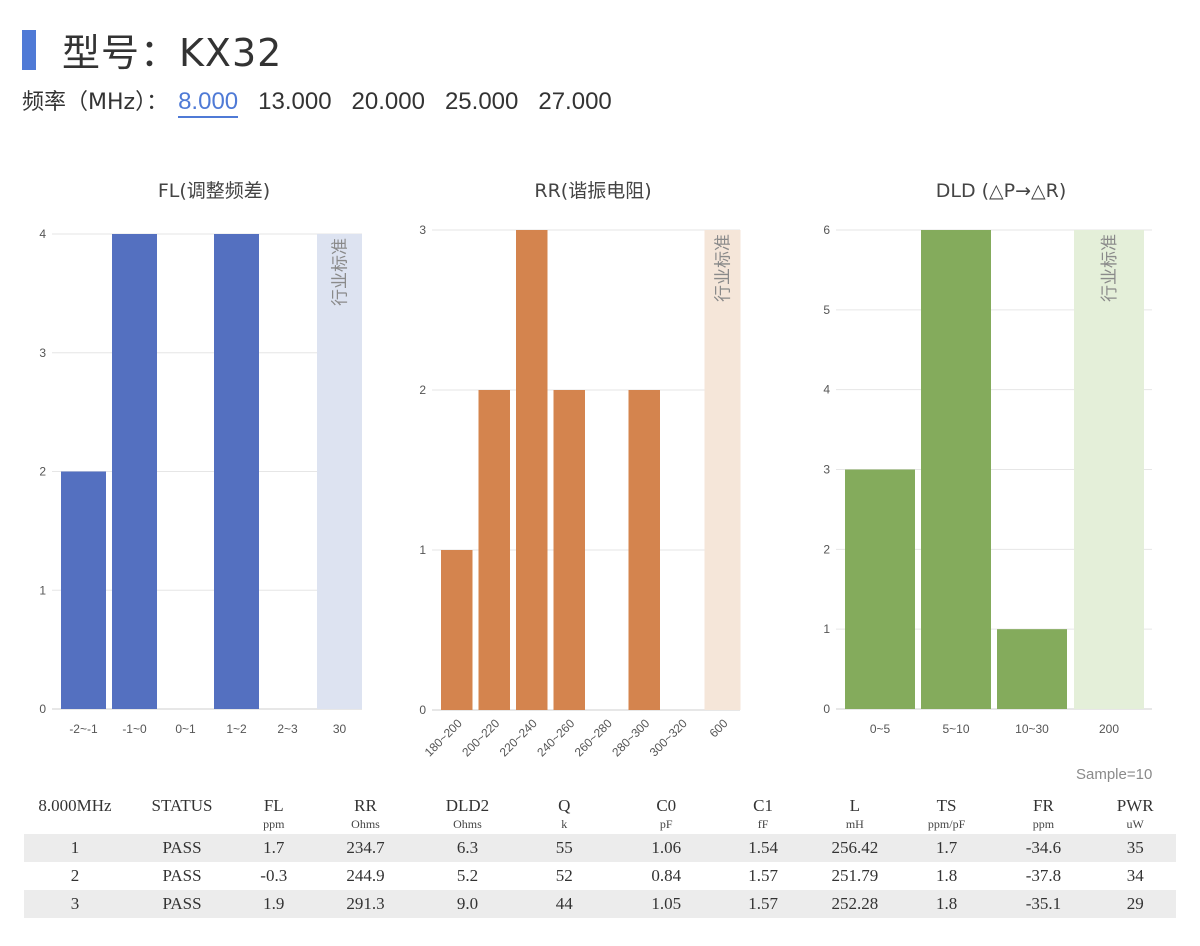  I want to click on unit-status, so click(182, 825).